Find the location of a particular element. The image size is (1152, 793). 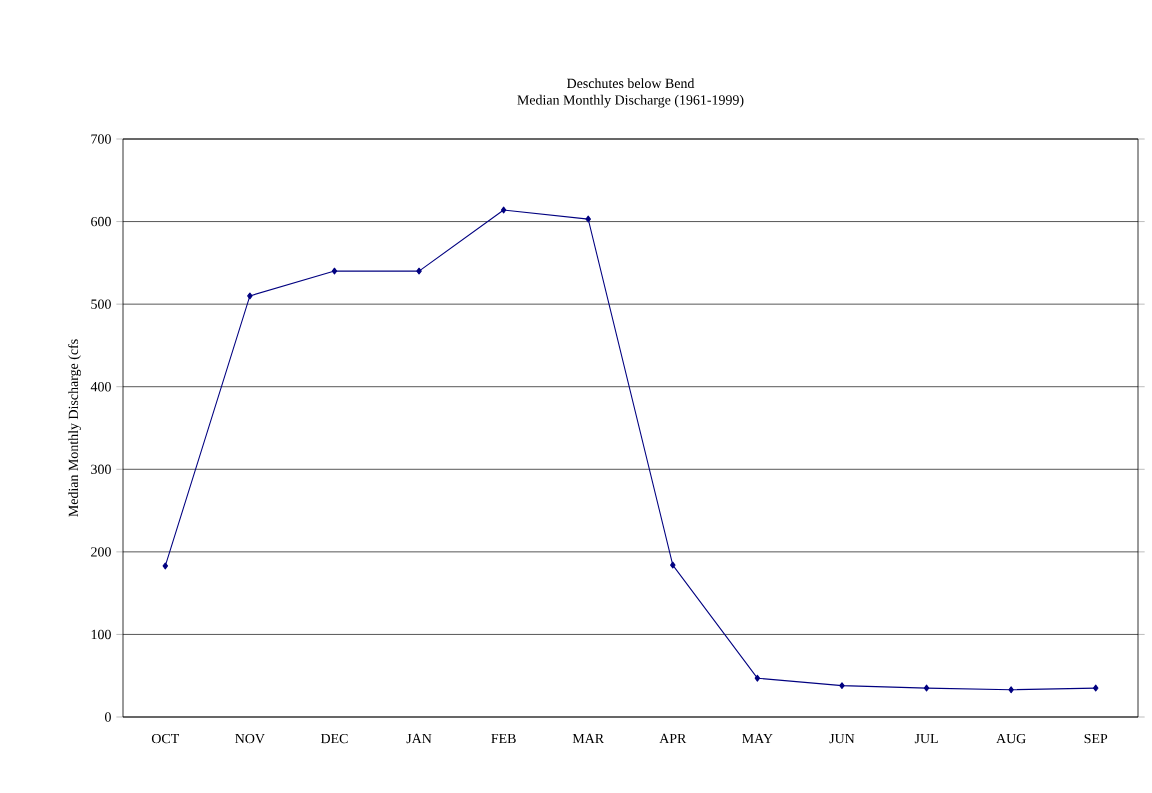

x-tick-label: MAY is located at coordinates (757, 738).